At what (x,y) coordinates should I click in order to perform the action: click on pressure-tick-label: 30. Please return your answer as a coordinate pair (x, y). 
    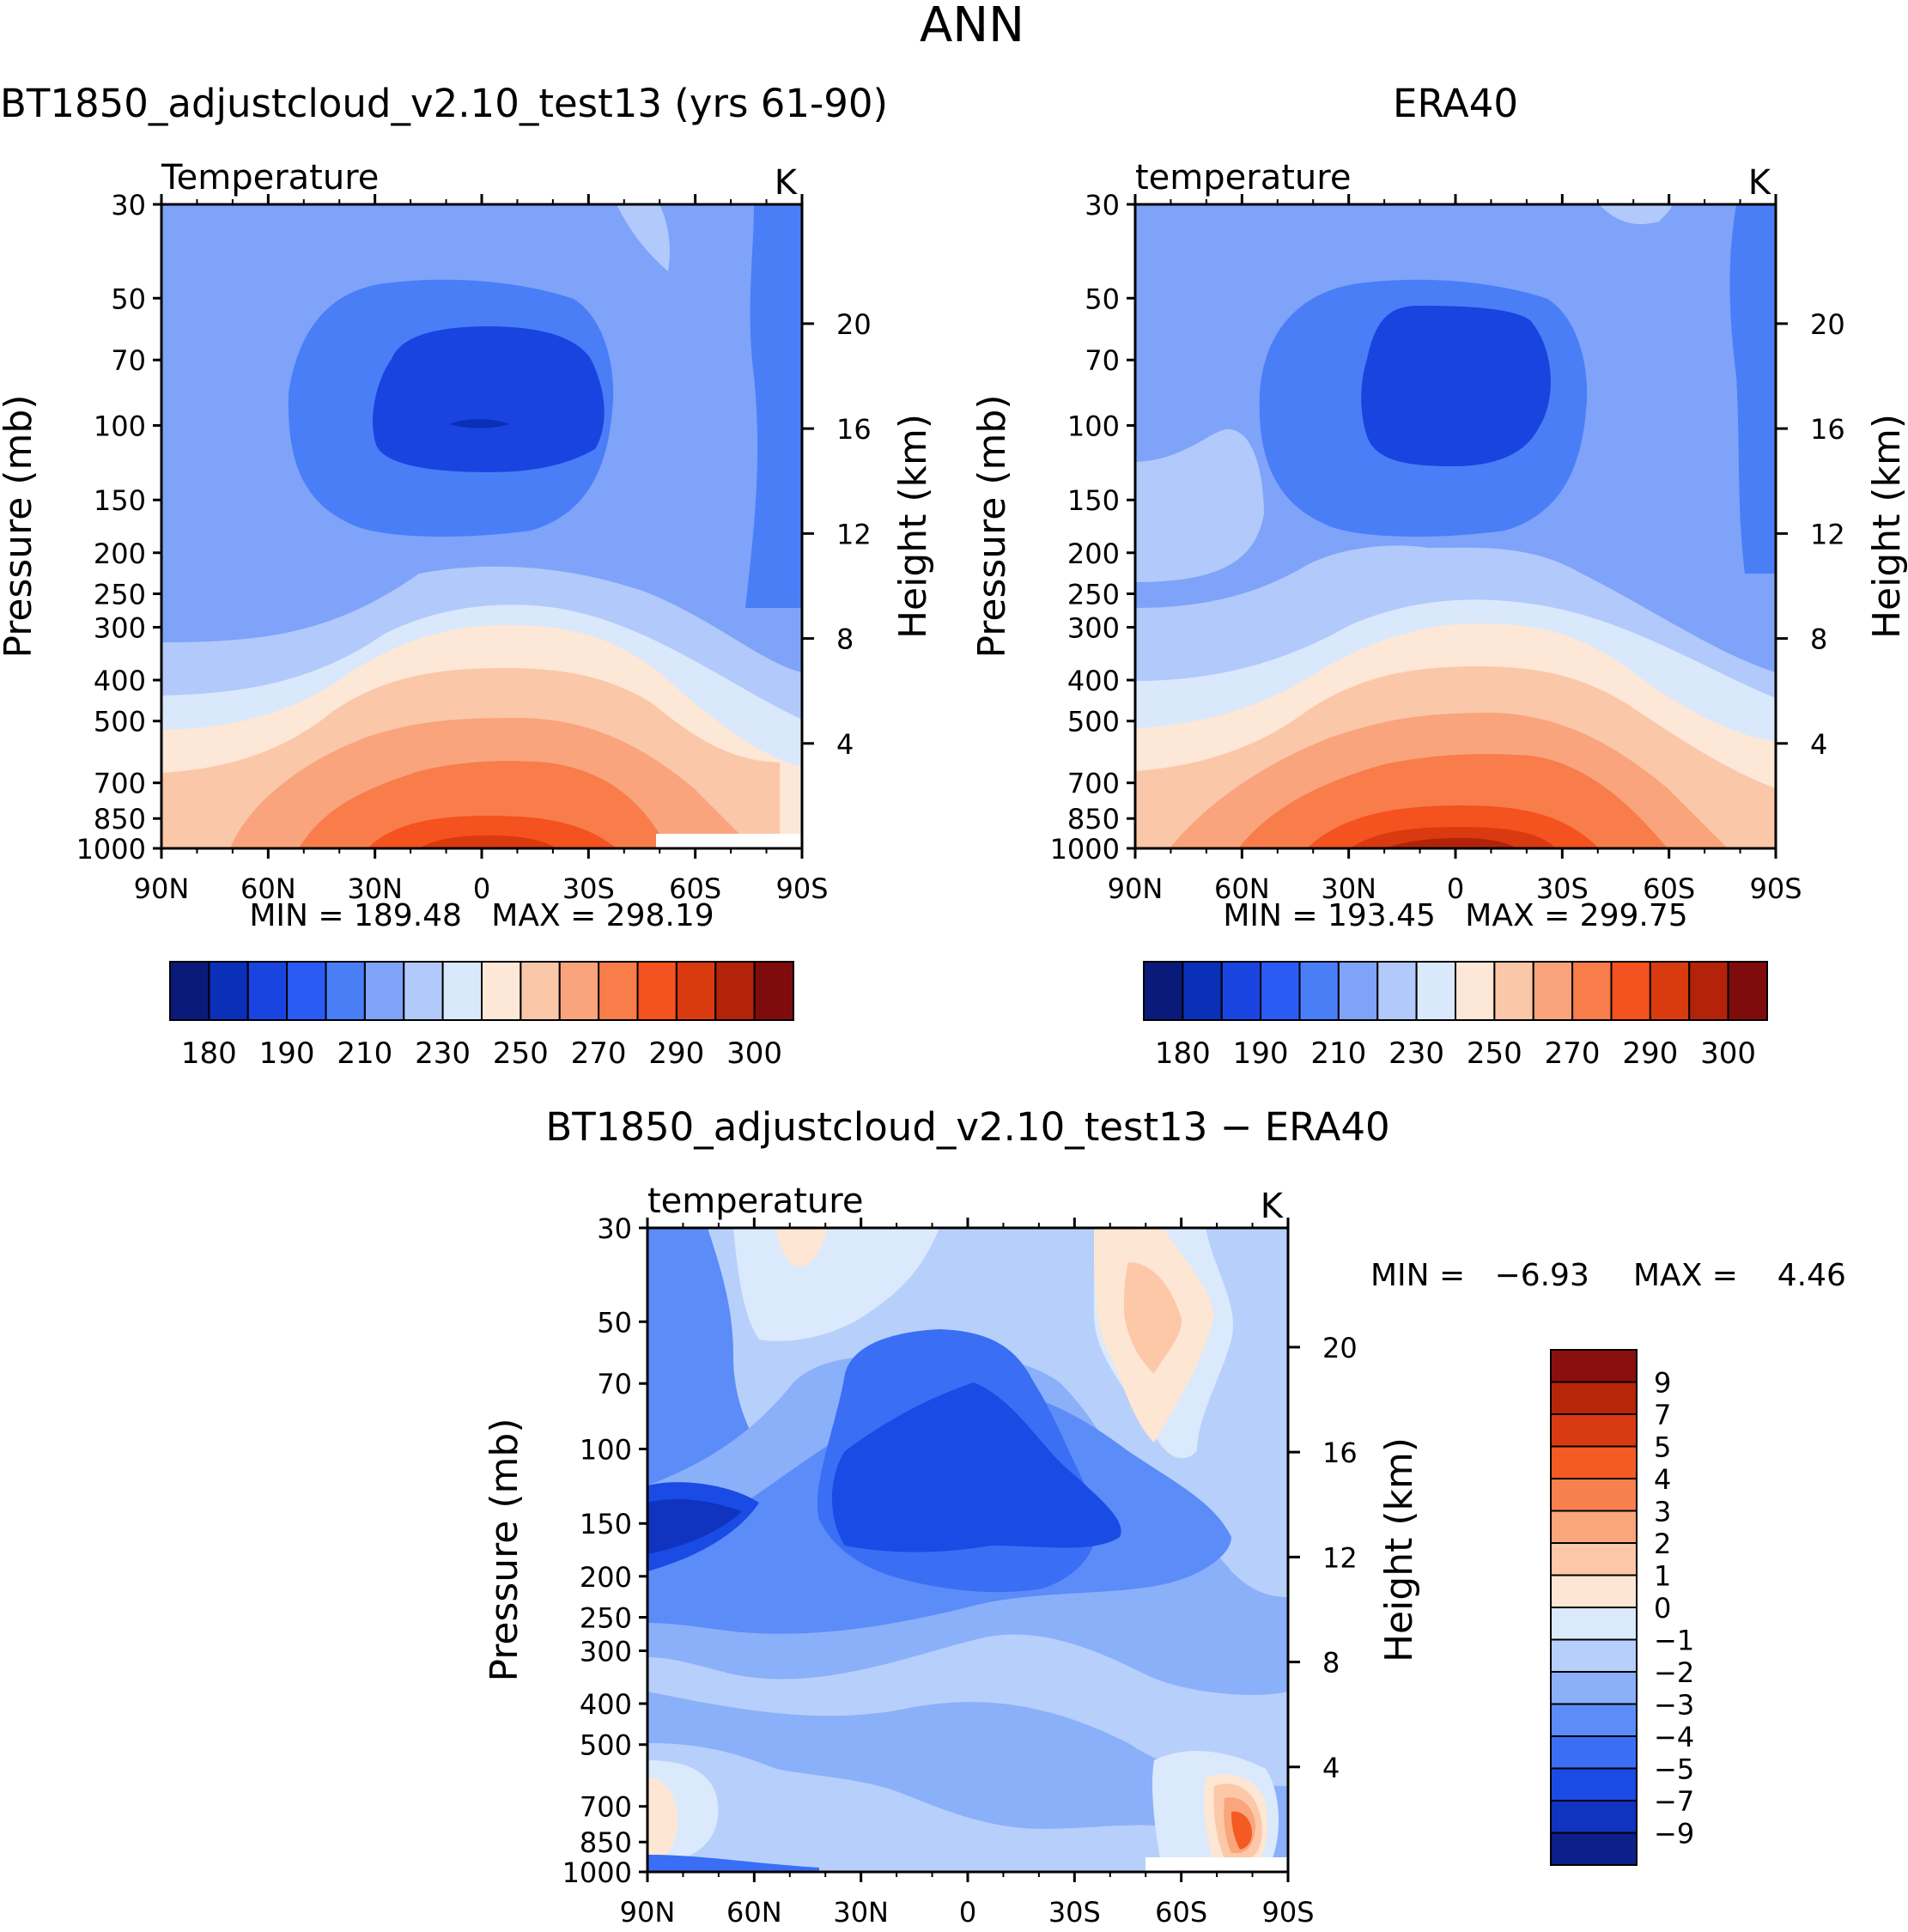
    Looking at the image, I should click on (128, 206).